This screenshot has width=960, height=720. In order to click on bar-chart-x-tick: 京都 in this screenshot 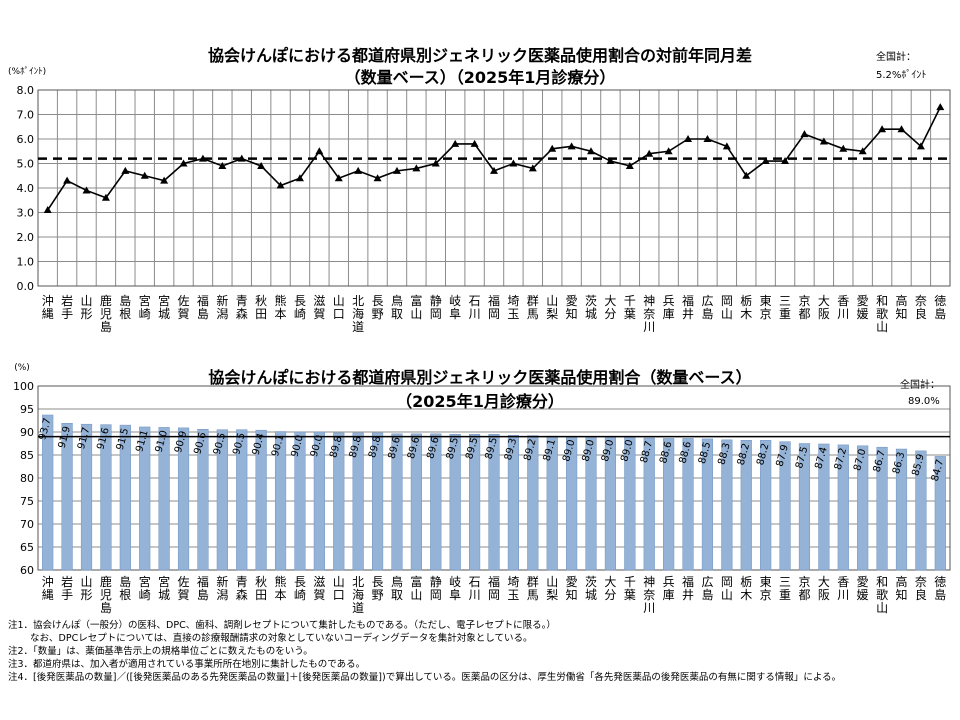, I will do `click(804, 588)`.